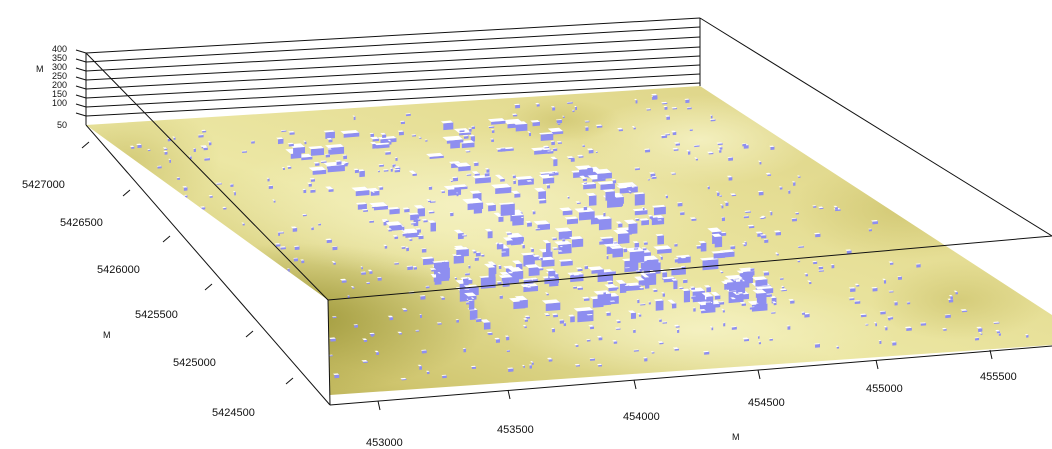  What do you see at coordinates (134, 255) in the screenshot?
I see `y-tick: 5426000` at bounding box center [134, 255].